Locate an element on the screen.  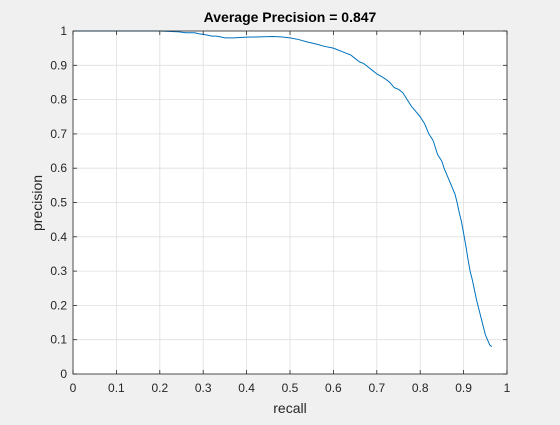
y-tick-label: 0.4 is located at coordinates (58, 237).